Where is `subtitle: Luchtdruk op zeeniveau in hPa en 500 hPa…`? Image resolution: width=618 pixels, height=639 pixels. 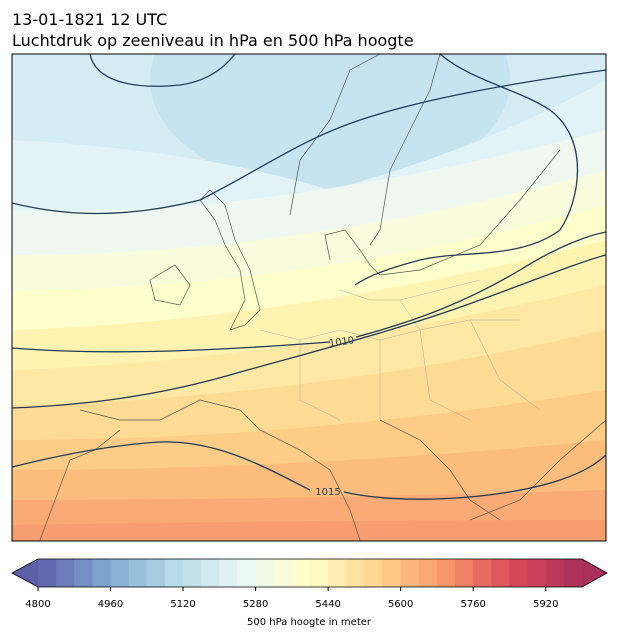
subtitle: Luchtdruk op zeeniveau in hPa en 500 hPa… is located at coordinates (213, 40).